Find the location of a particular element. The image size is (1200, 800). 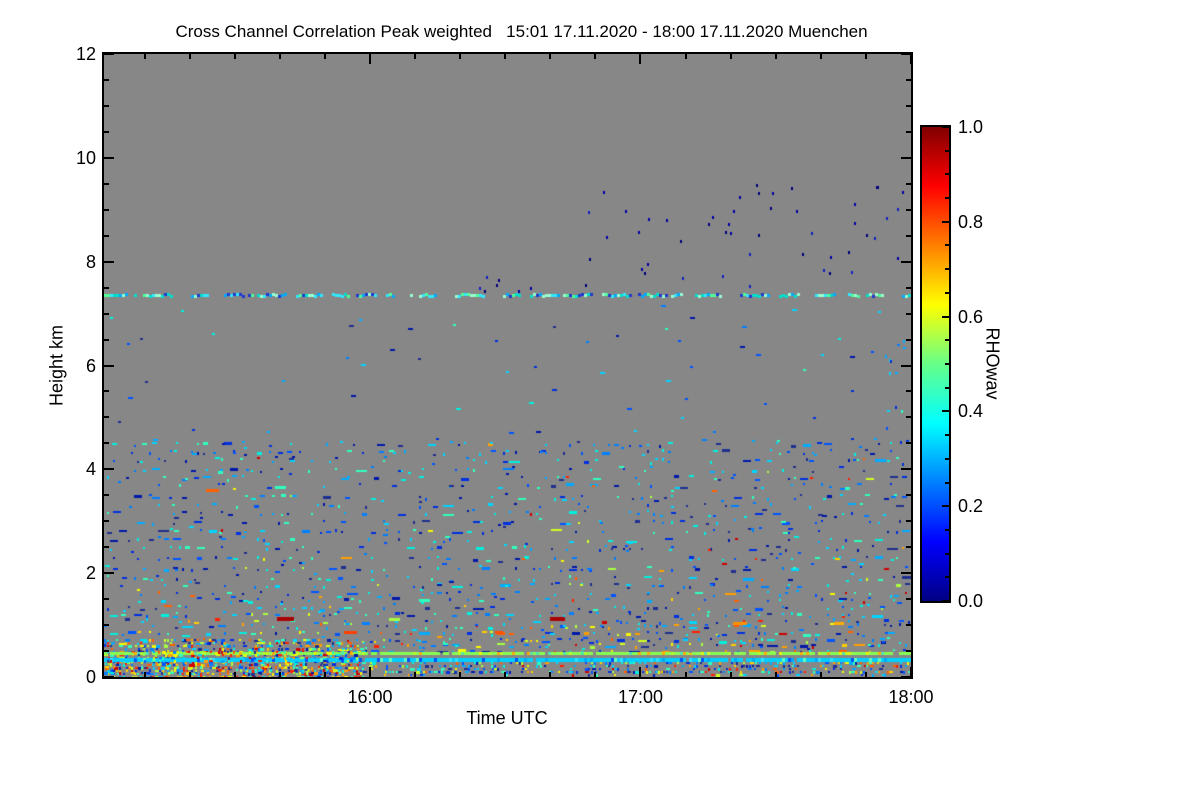

y-axis-tick-label: 10 is located at coordinates (85, 157).